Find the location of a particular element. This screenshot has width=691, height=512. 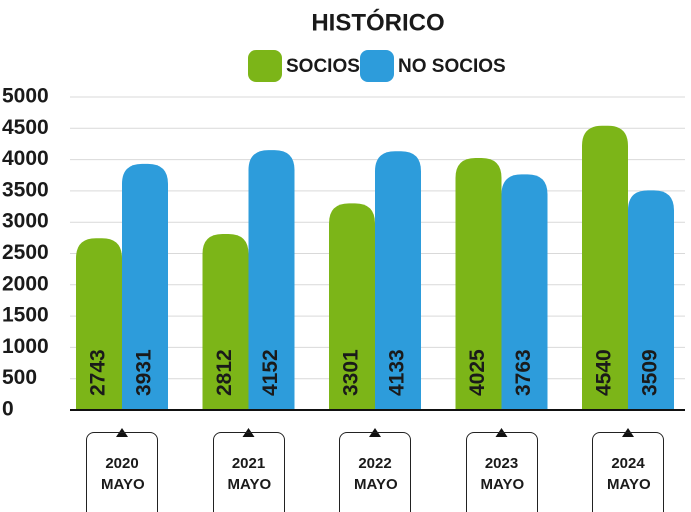

y-tick-label: 2000 is located at coordinates (25, 283).